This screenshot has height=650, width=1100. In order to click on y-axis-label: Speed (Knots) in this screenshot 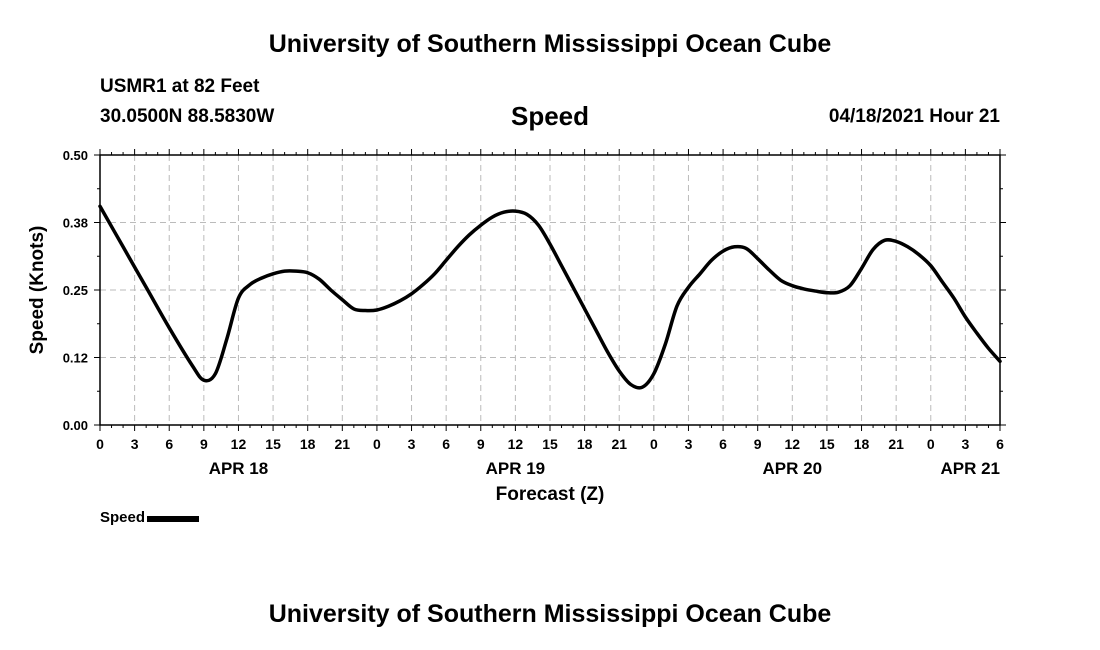, I will do `click(37, 290)`.